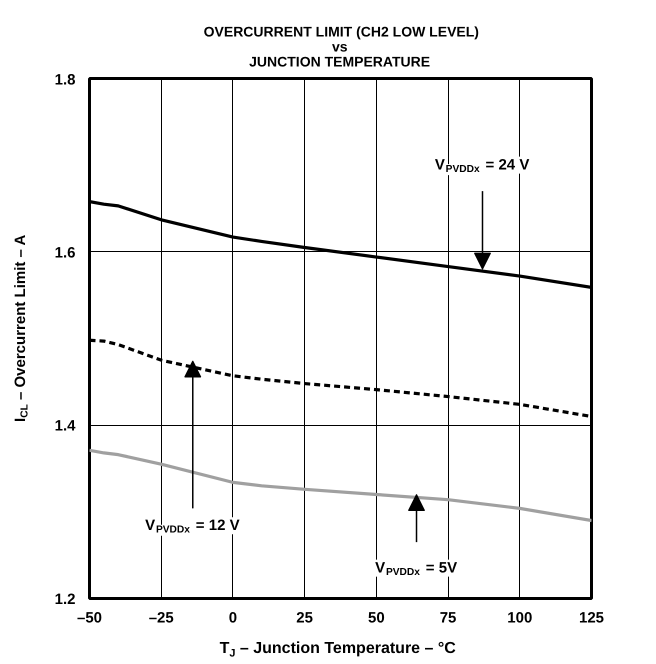  What do you see at coordinates (591, 618) in the screenshot?
I see `x-tick-label: 125` at bounding box center [591, 618].